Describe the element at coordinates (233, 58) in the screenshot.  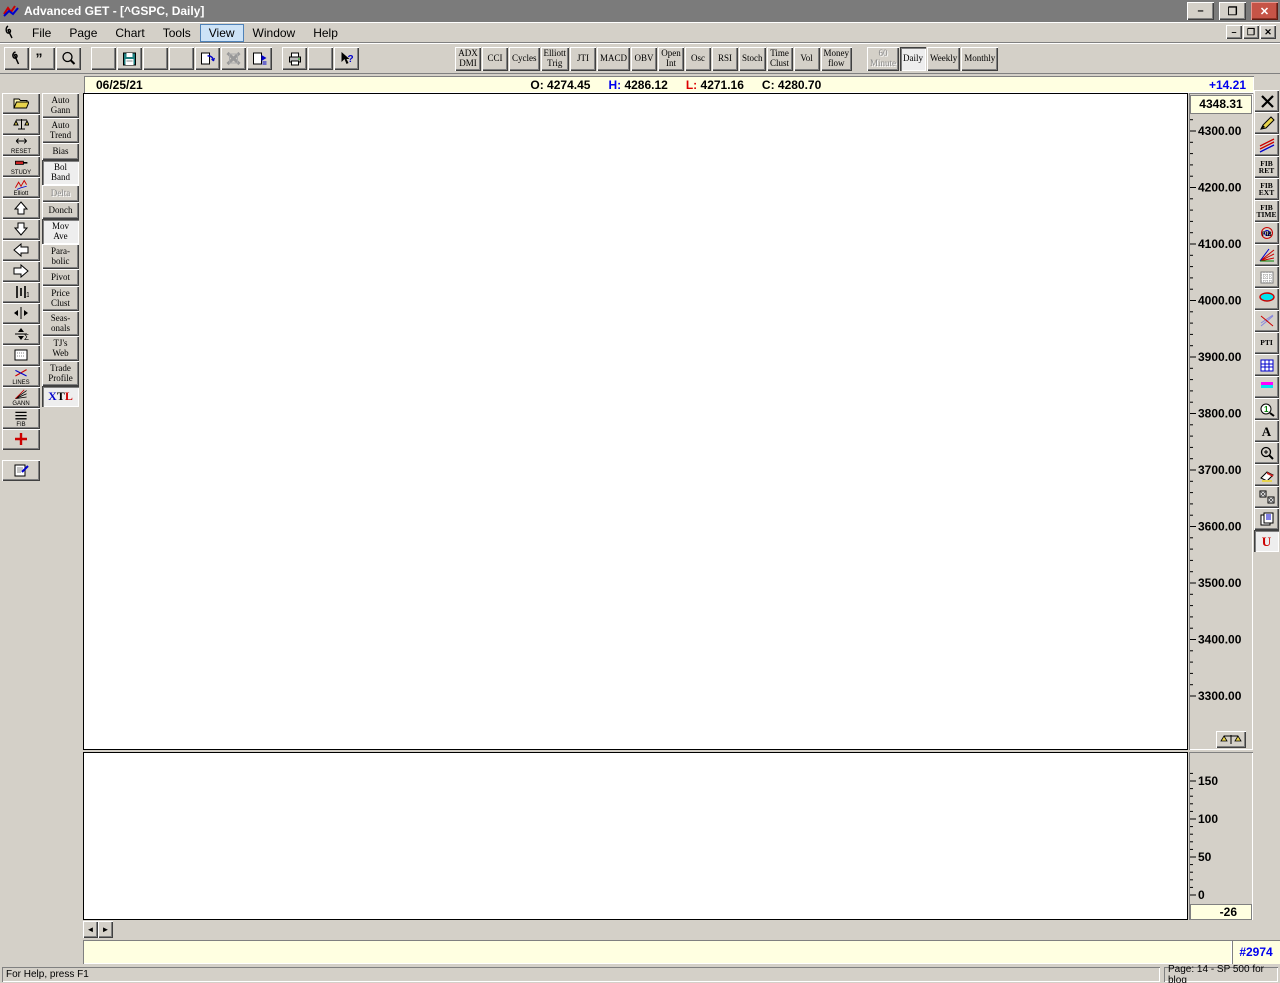
I see `delete-gray-icon` at that location.